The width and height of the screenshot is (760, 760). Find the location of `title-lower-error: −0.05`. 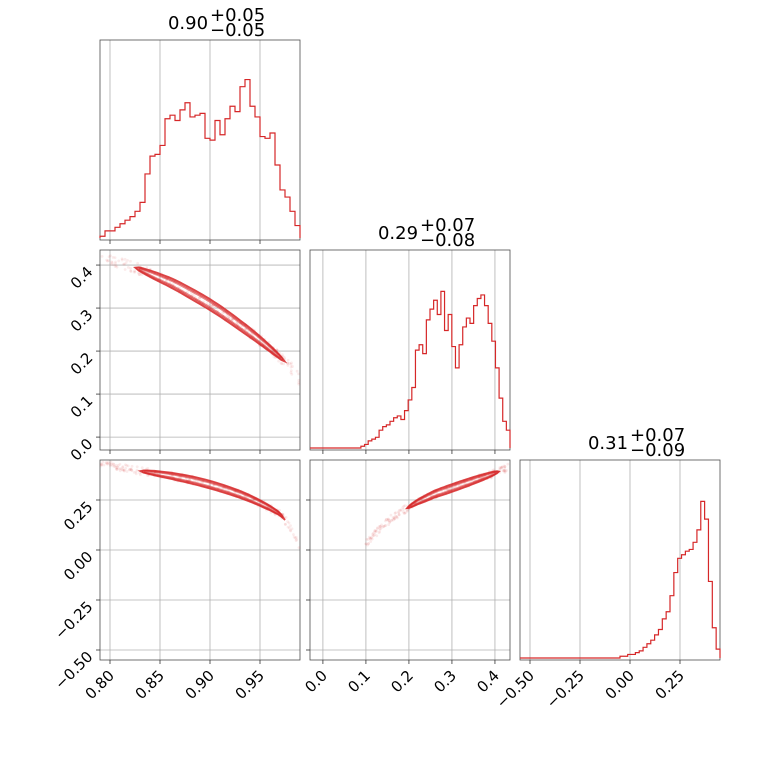

title-lower-error: −0.05 is located at coordinates (237, 30).